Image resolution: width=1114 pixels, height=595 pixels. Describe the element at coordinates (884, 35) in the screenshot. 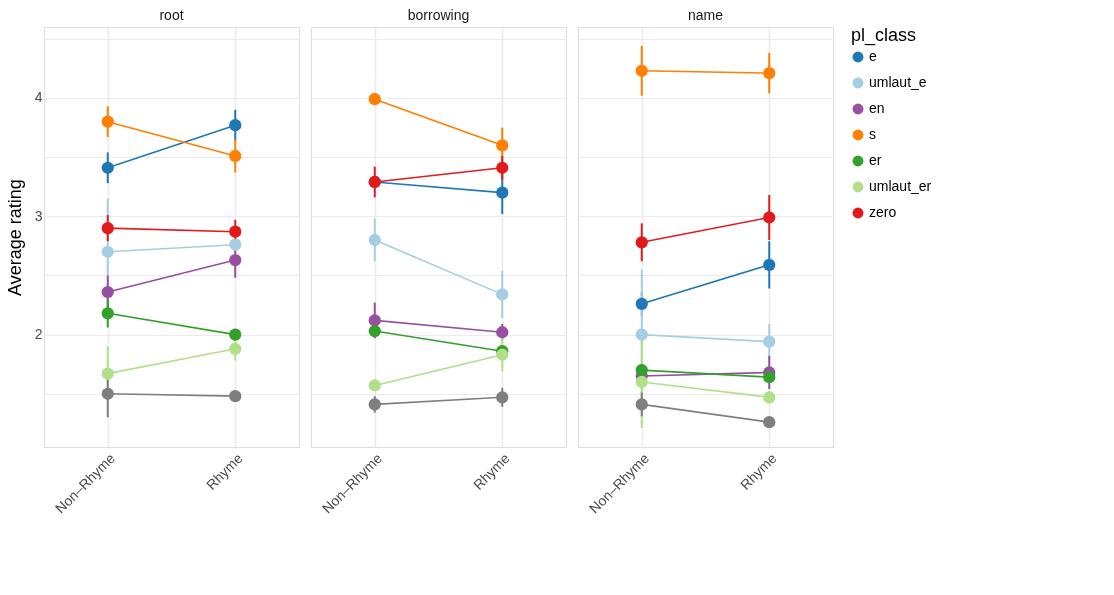

I see `legend-title: pl_class` at that location.